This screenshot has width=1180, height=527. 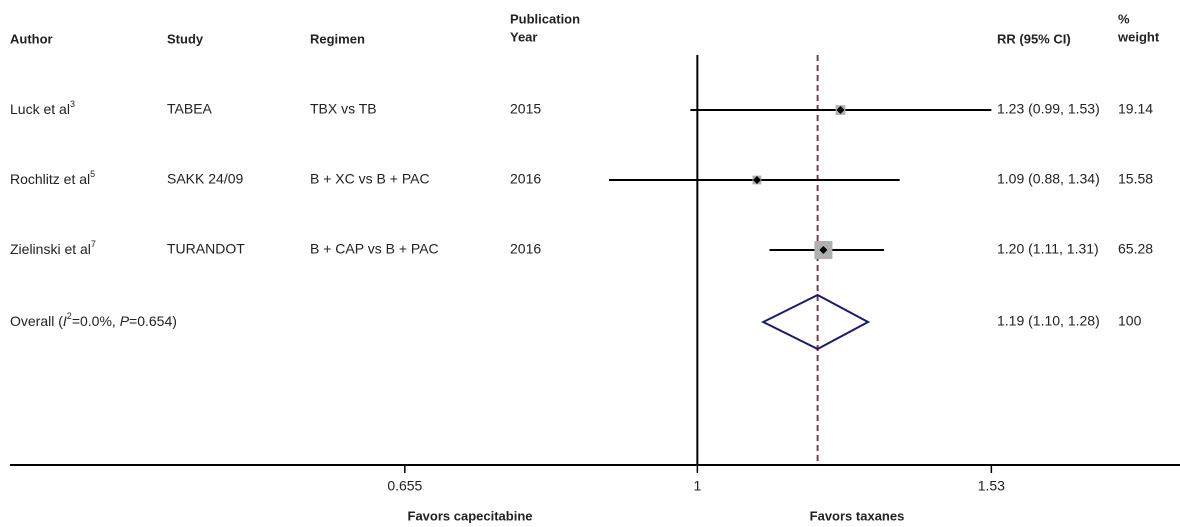 What do you see at coordinates (991, 486) in the screenshot?
I see `x-tick-label: 1.53` at bounding box center [991, 486].